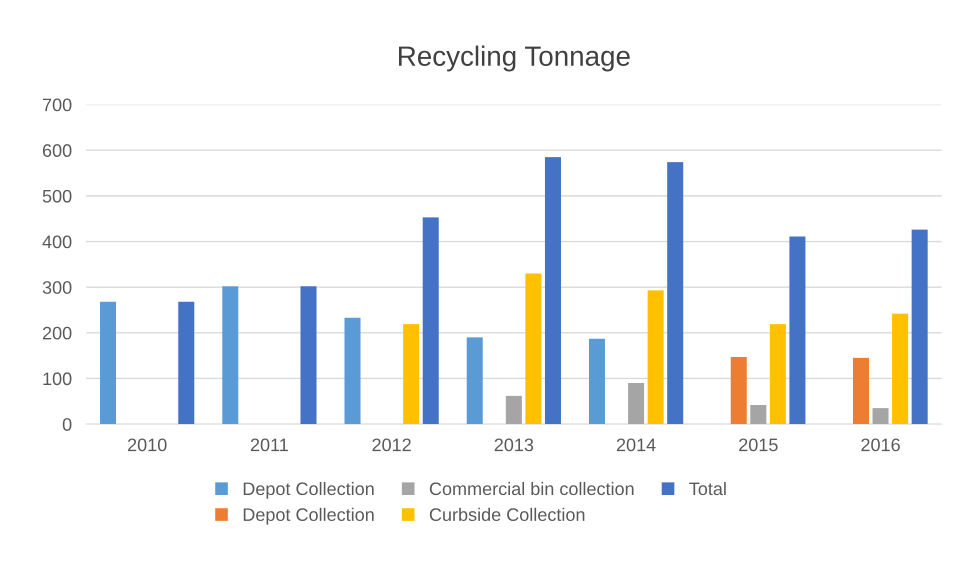  I want to click on legend-label: Commercial bin collection, so click(532, 489).